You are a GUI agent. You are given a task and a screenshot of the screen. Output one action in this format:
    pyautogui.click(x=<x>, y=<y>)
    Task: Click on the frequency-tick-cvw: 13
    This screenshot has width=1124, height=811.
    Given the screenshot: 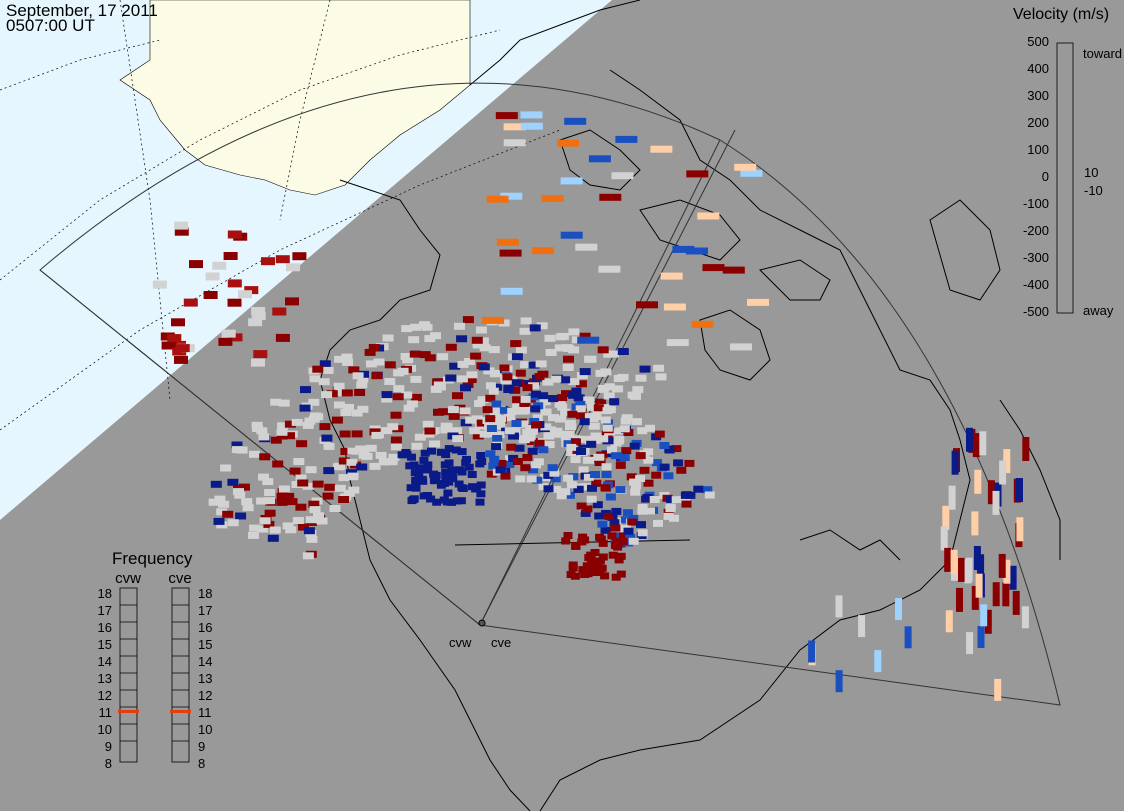 What is the action you would take?
    pyautogui.click(x=105, y=678)
    